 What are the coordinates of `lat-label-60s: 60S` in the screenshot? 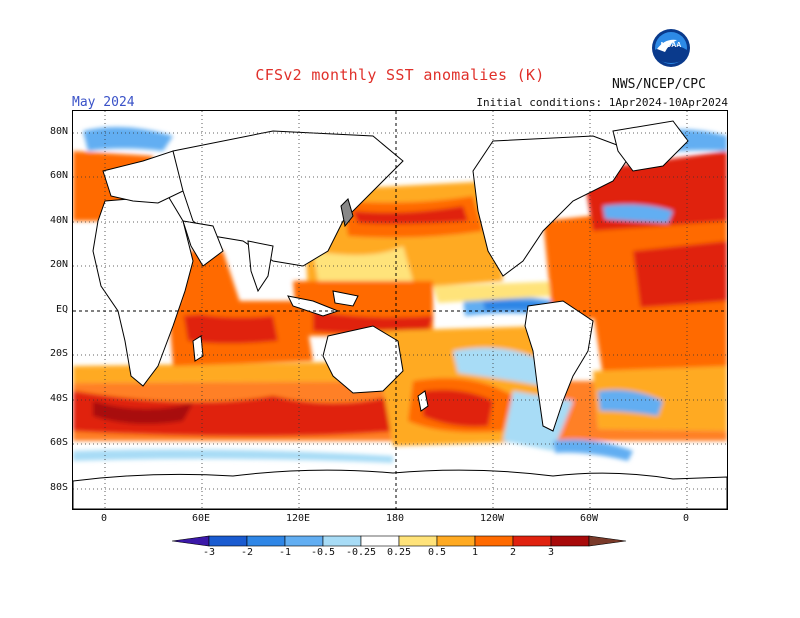 It's located at (58, 442).